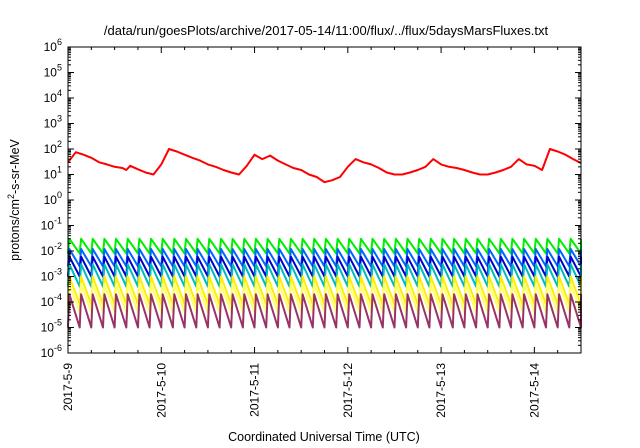 The width and height of the screenshot is (640, 448). Describe the element at coordinates (15, 166) in the screenshot. I see `y-axis-label-part2: -s-sr-MeV` at that location.